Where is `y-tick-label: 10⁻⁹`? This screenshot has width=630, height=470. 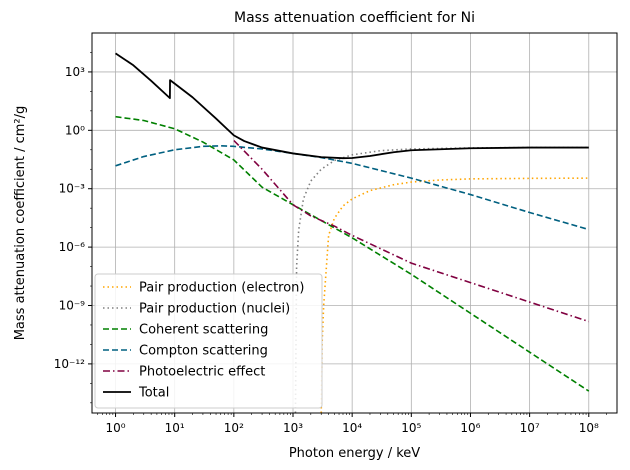 y-tick-label: 10⁻⁹ is located at coordinates (72, 306).